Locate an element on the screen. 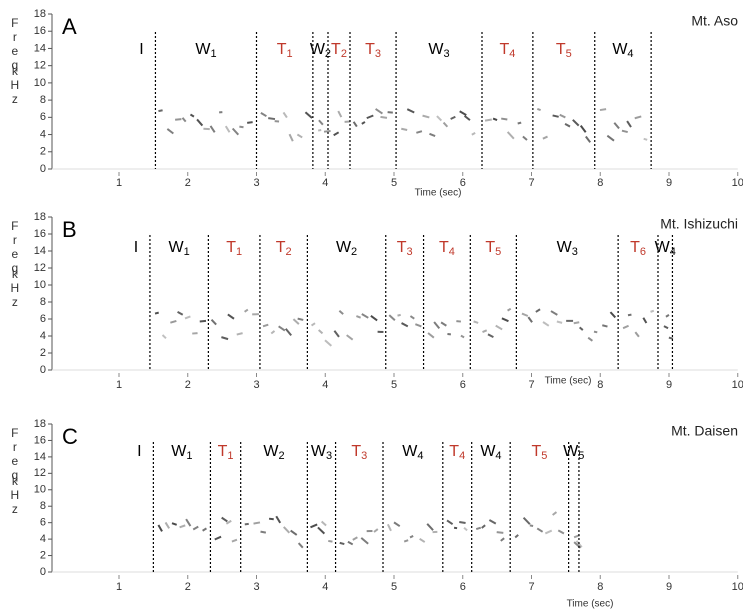 This screenshot has height=615, width=743. segment-label: W1 is located at coordinates (179, 248).